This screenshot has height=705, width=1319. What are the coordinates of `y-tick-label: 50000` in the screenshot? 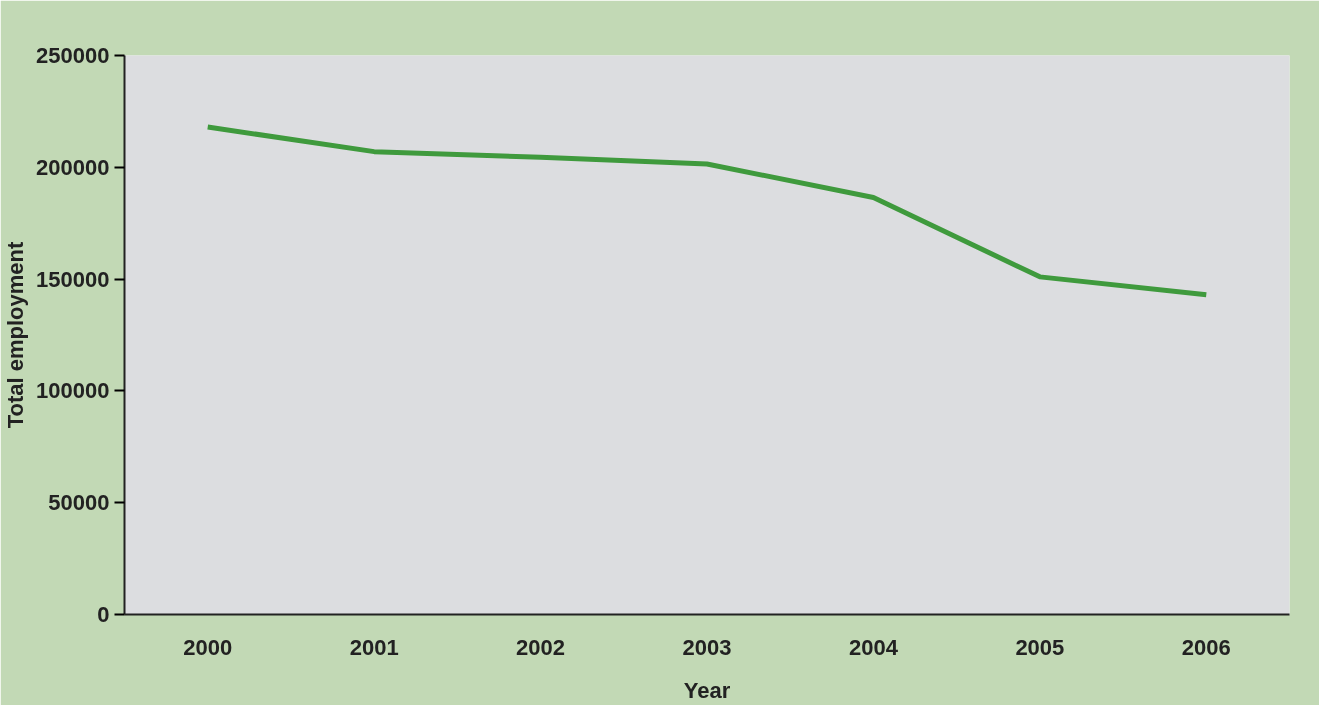 It's located at (79, 503).